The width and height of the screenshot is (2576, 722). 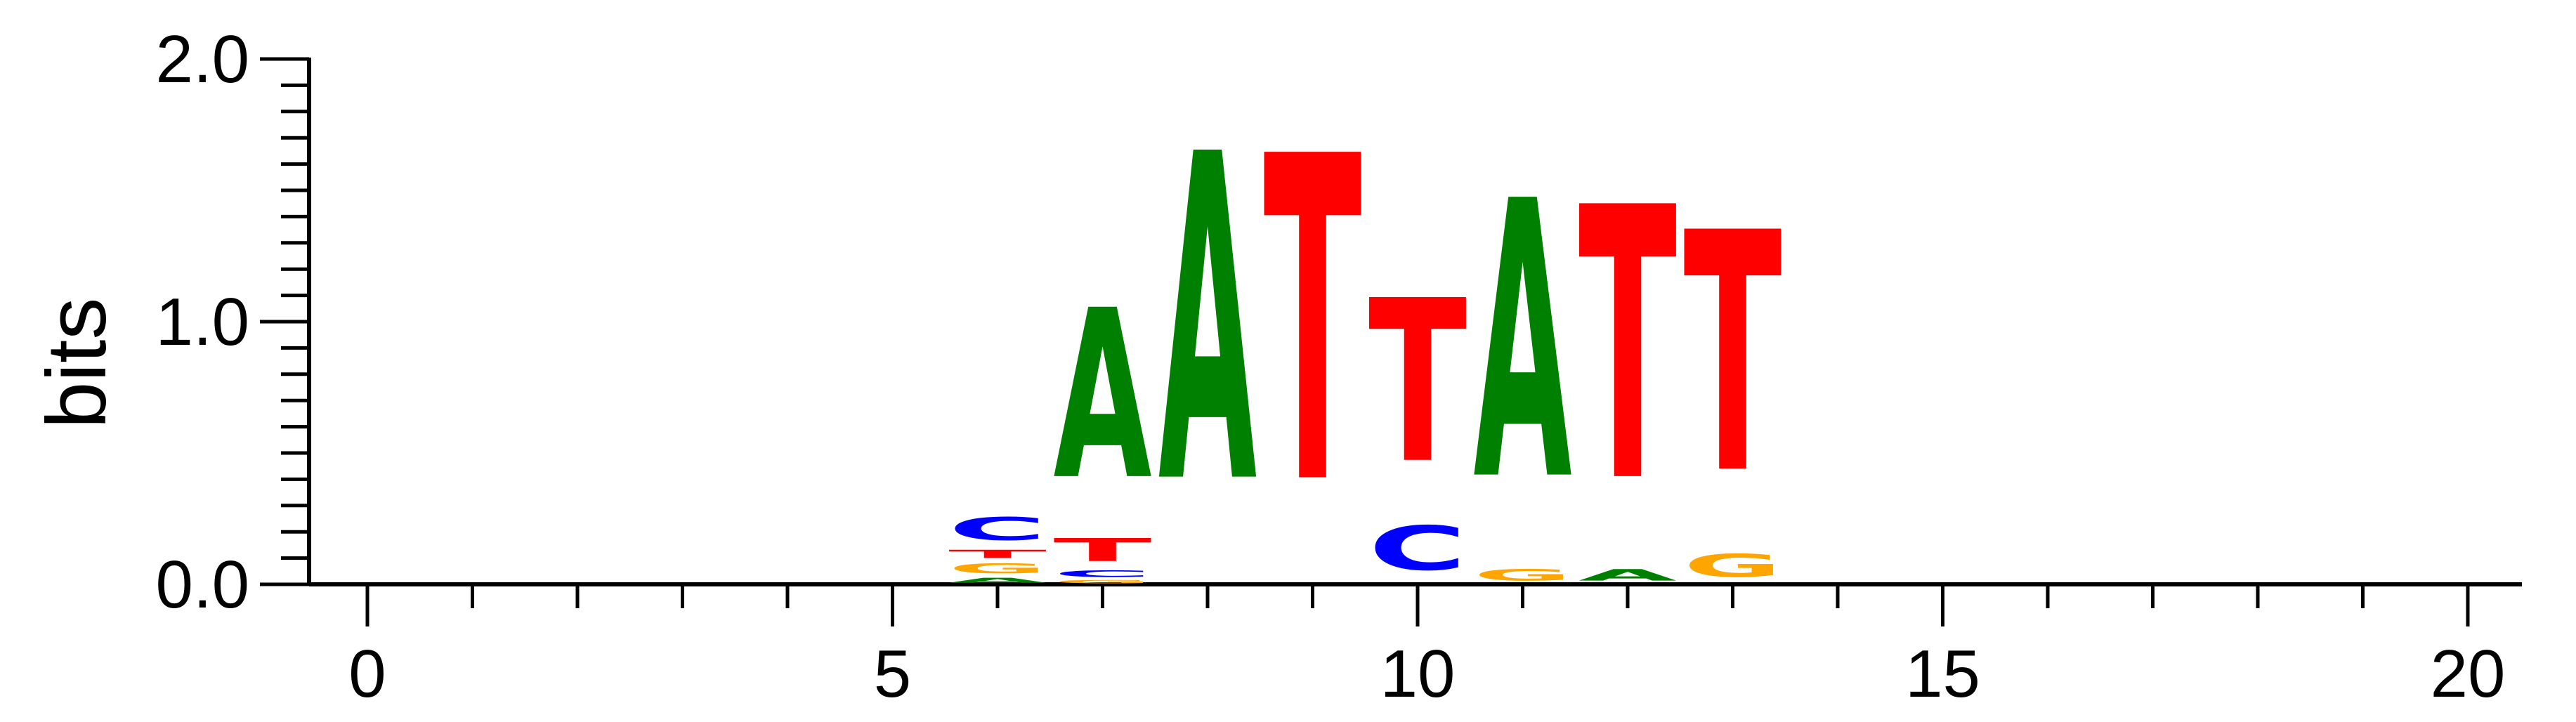 What do you see at coordinates (998, 529) in the screenshot?
I see `logo-letter-c-pos-6: C` at bounding box center [998, 529].